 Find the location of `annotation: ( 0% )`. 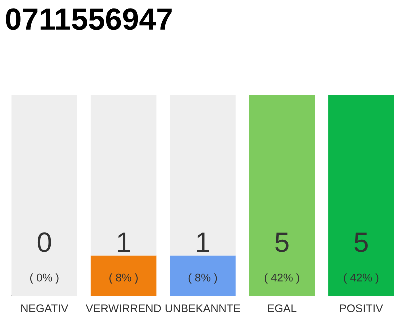

annotation: ( 0% ) is located at coordinates (44, 279).